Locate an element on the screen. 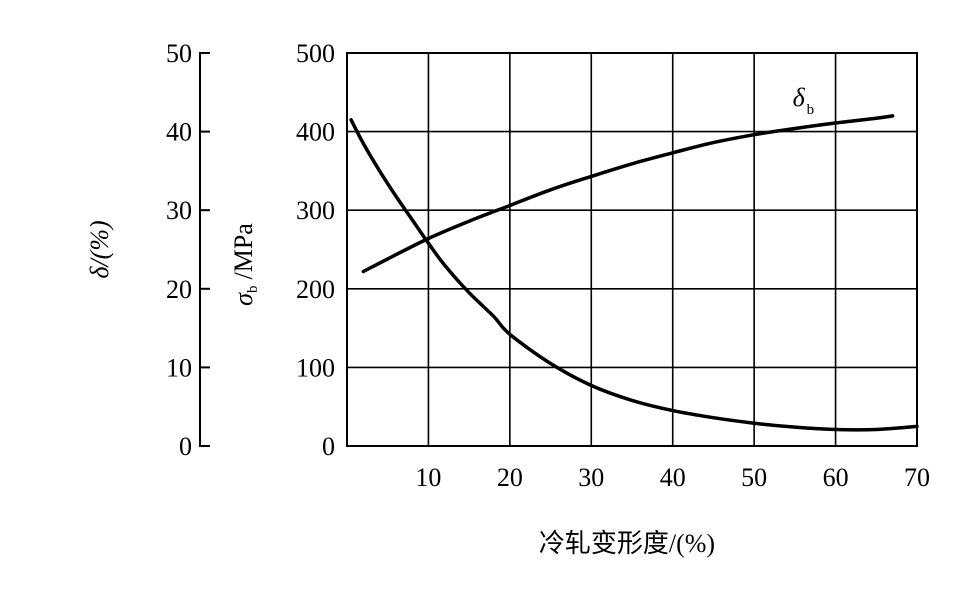 The image size is (959, 604). x-tick-label: 50 is located at coordinates (754, 477).